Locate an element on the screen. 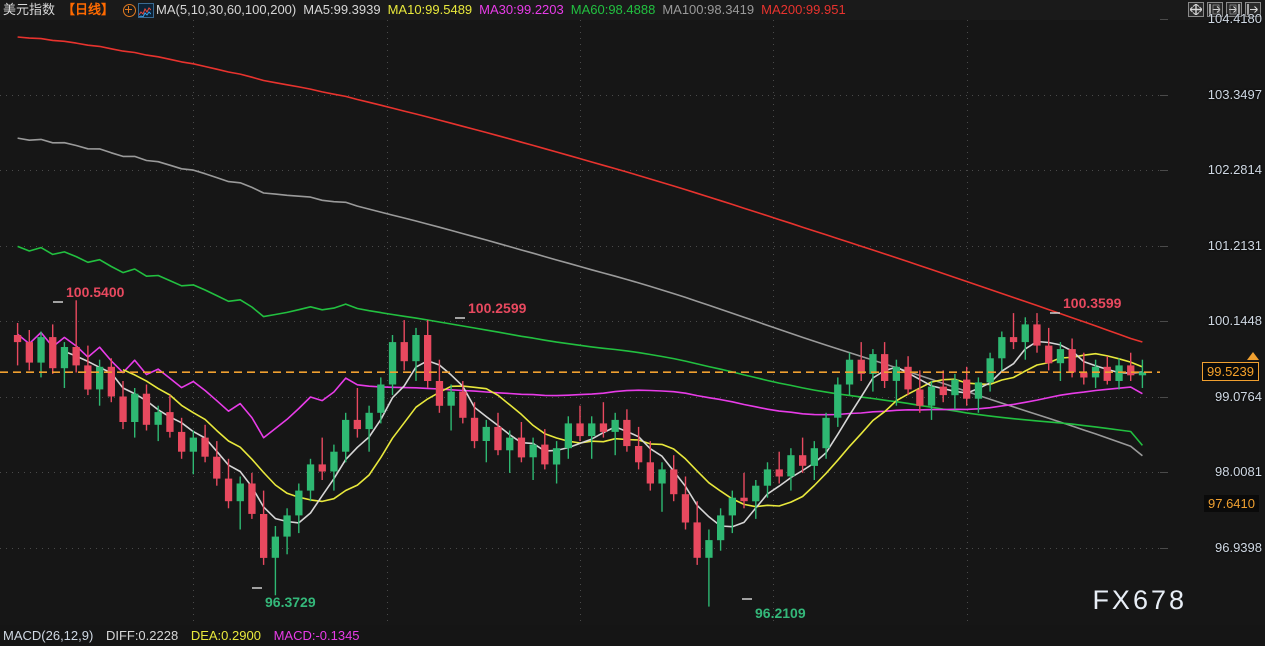 The image size is (1265, 646). ma200-value: MA200:99.951 is located at coordinates (803, 9).